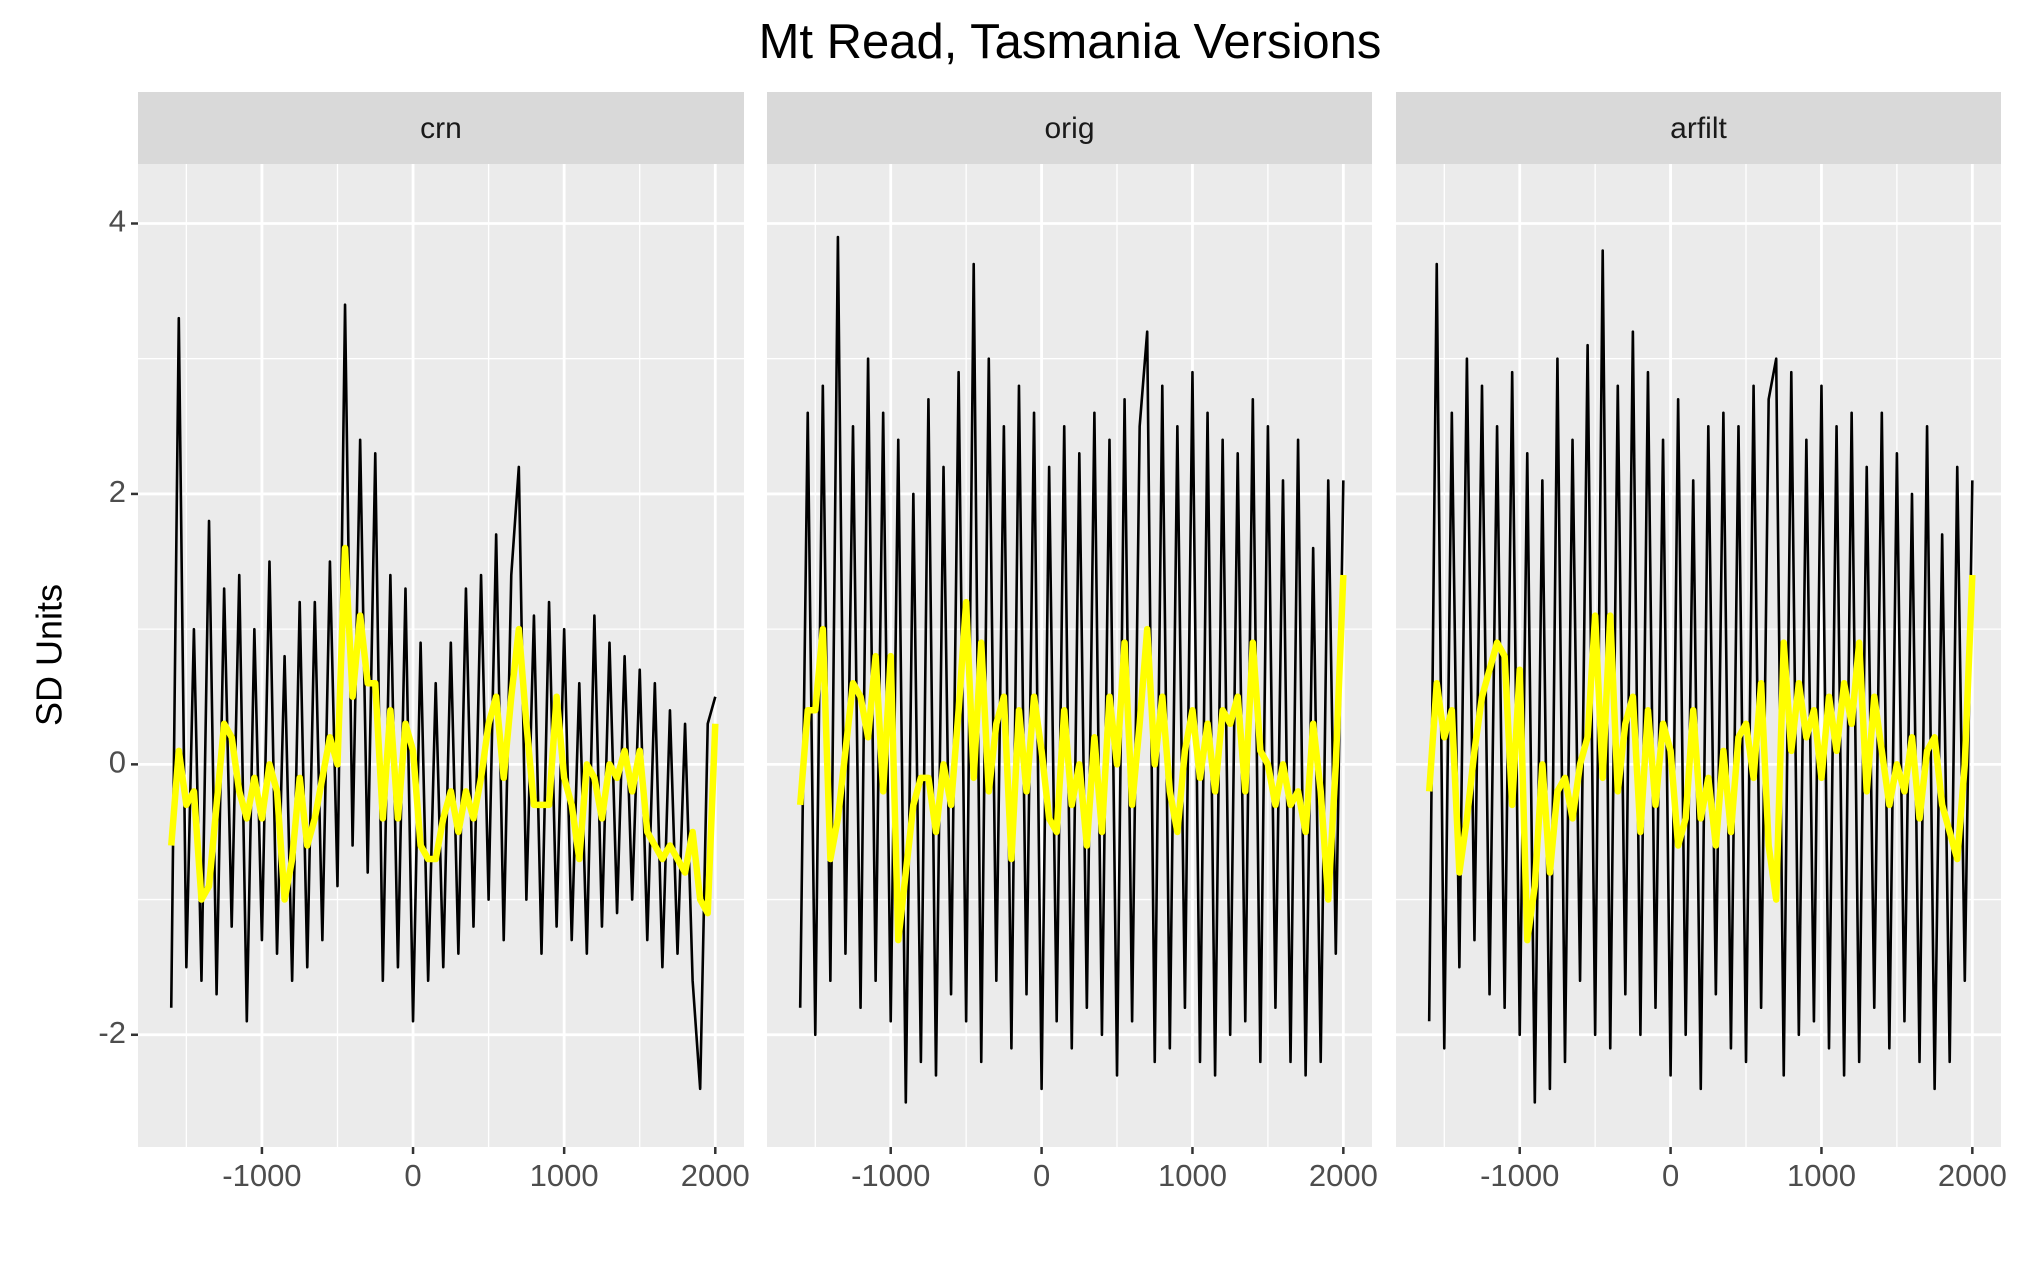  Describe the element at coordinates (117, 762) in the screenshot. I see `y-tick-label: 0` at that location.